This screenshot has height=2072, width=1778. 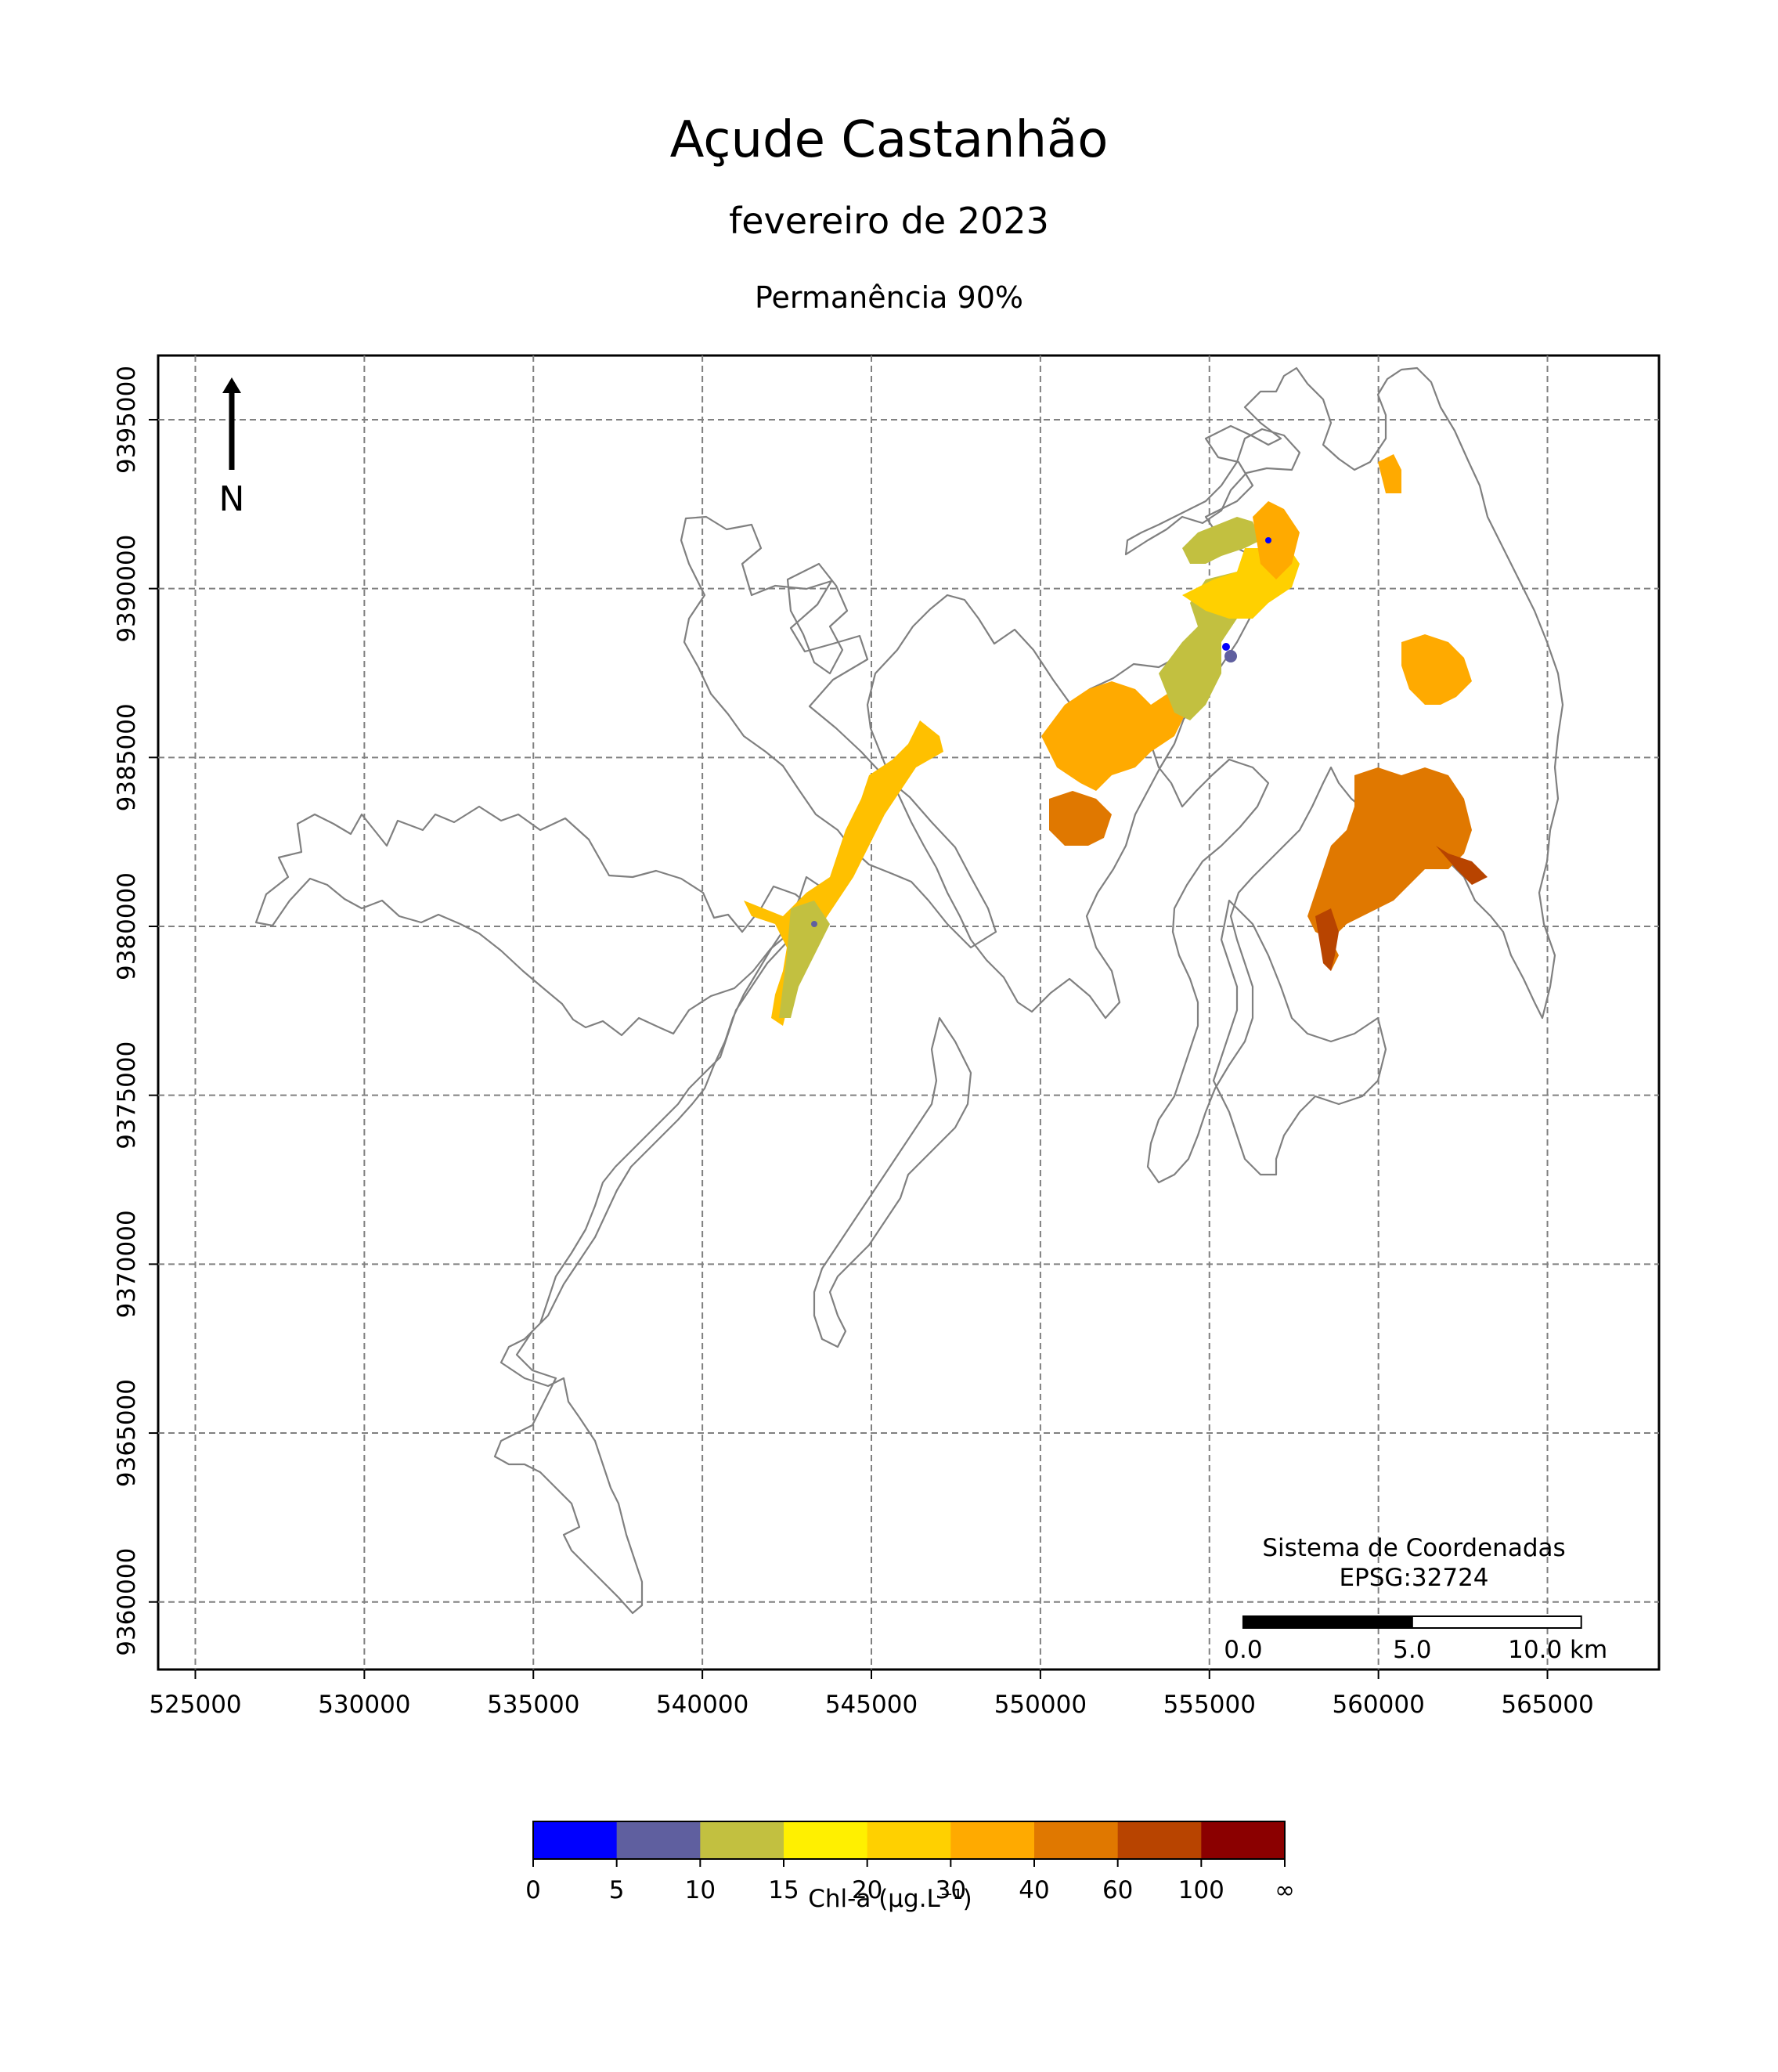 What do you see at coordinates (127, 1602) in the screenshot?
I see `y-tick-label: 9360000` at bounding box center [127, 1602].